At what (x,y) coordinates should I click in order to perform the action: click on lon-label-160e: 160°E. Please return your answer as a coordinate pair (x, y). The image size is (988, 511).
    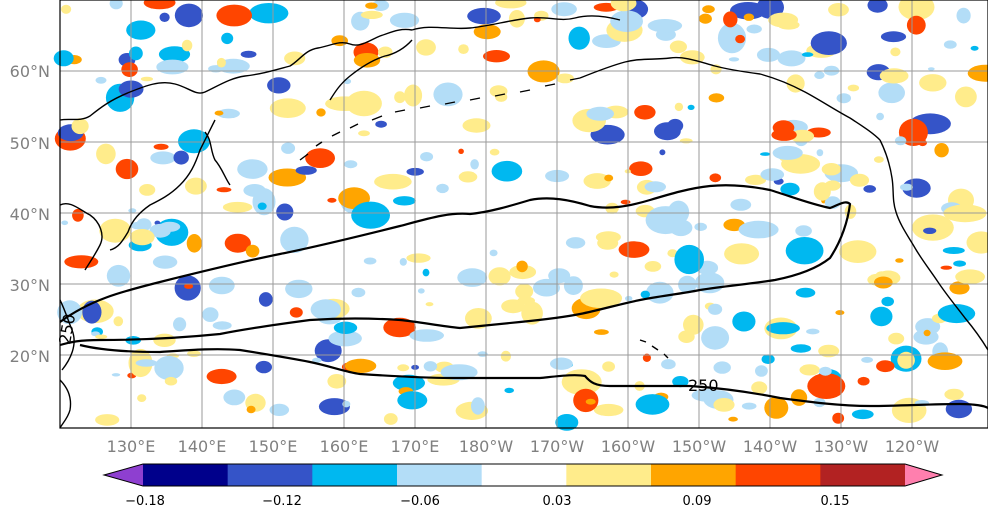
    Looking at the image, I should click on (344, 446).